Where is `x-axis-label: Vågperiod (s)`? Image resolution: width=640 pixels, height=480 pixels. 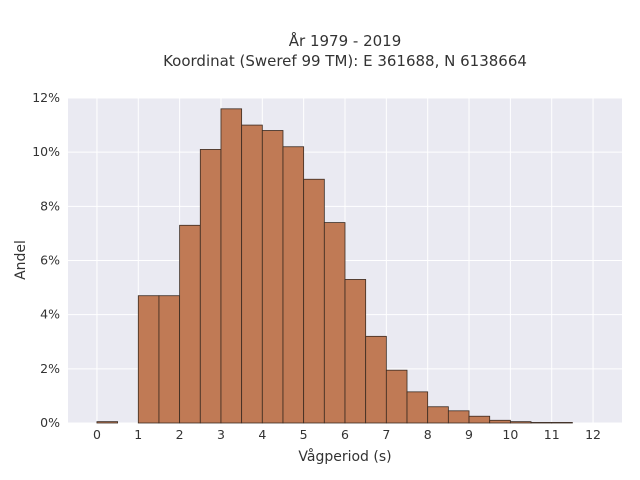
x-axis-label: Vågperiod (s) is located at coordinates (344, 456).